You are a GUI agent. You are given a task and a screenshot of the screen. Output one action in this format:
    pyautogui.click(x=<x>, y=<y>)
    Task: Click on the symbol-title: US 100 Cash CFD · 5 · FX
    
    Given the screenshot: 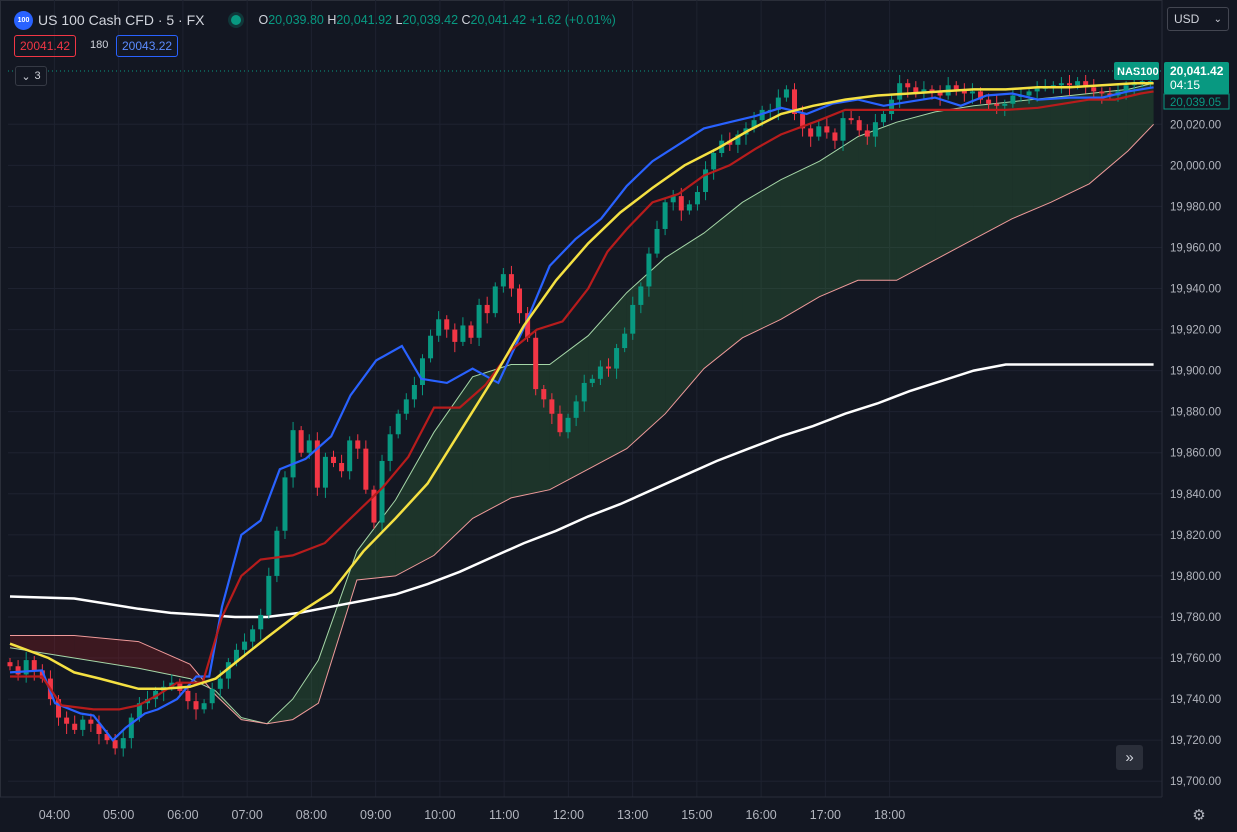 What is the action you would take?
    pyautogui.click(x=121, y=20)
    